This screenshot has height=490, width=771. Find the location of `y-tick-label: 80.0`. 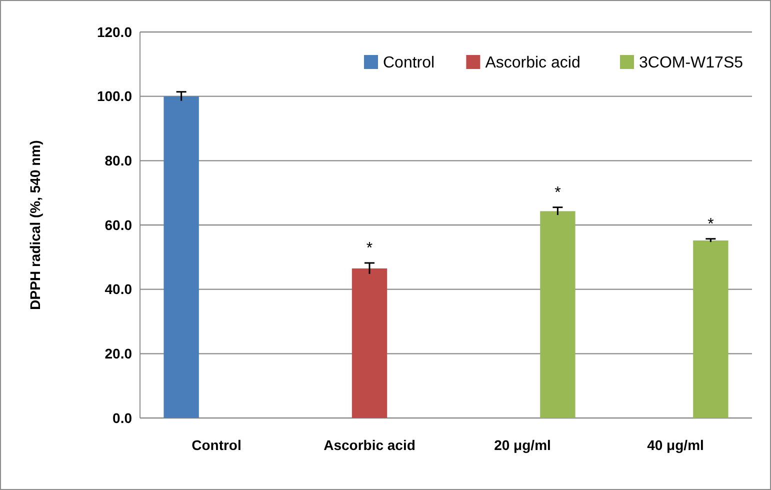

y-tick-label: 80.0 is located at coordinates (118, 160).